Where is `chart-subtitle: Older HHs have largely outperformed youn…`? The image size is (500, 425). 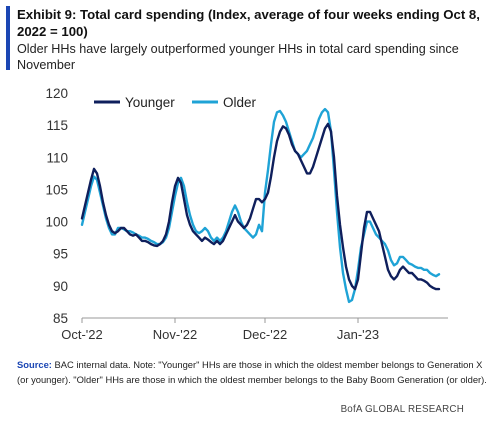
chart-subtitle: Older HHs have largely outperformed youn… is located at coordinates (238, 57).